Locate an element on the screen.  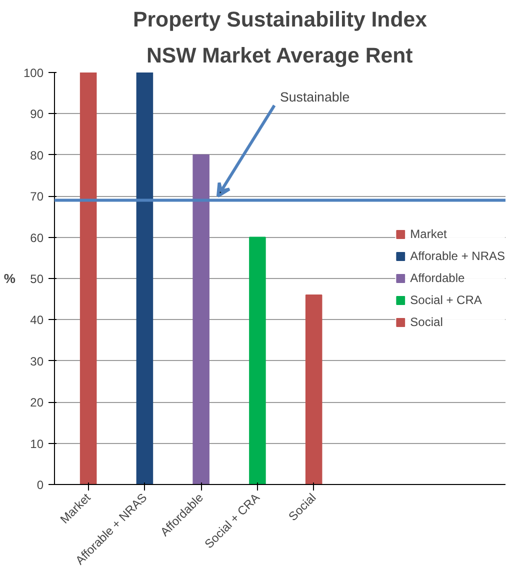
chart-subtitle: NSW Market Average Rent is located at coordinates (279, 56).